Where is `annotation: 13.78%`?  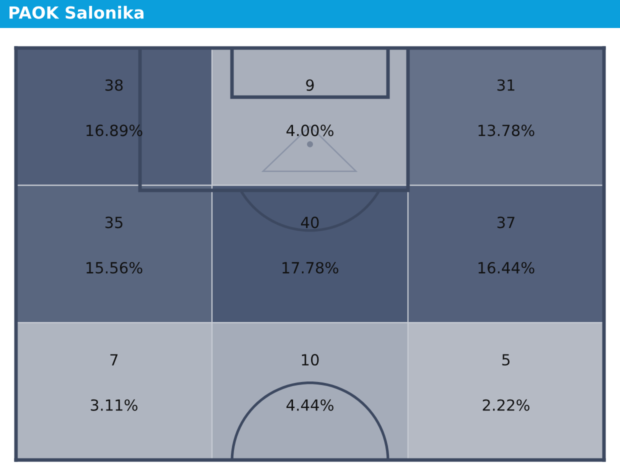 annotation: 13.78% is located at coordinates (506, 130).